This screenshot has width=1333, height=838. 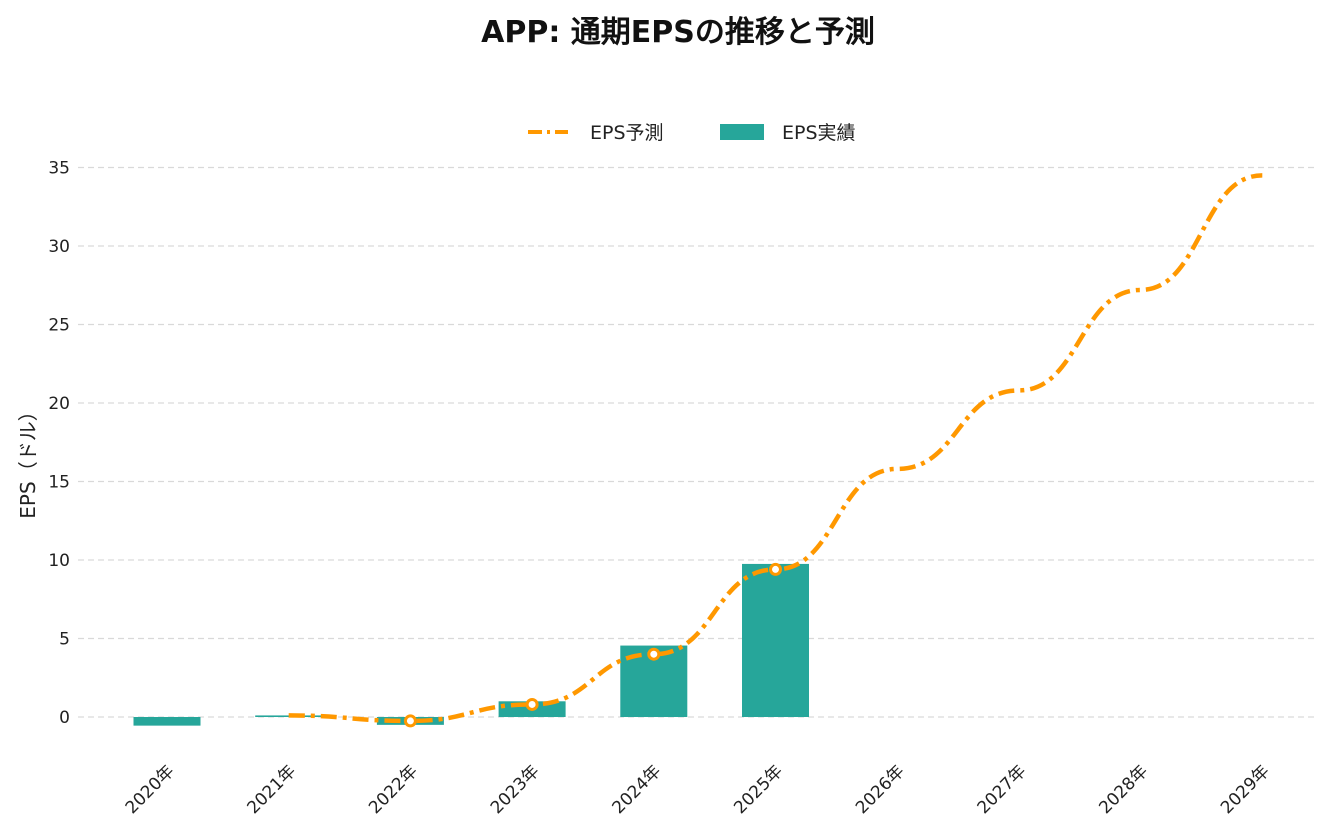 What do you see at coordinates (59, 561) in the screenshot?
I see `y-tick-label: 10` at bounding box center [59, 561].